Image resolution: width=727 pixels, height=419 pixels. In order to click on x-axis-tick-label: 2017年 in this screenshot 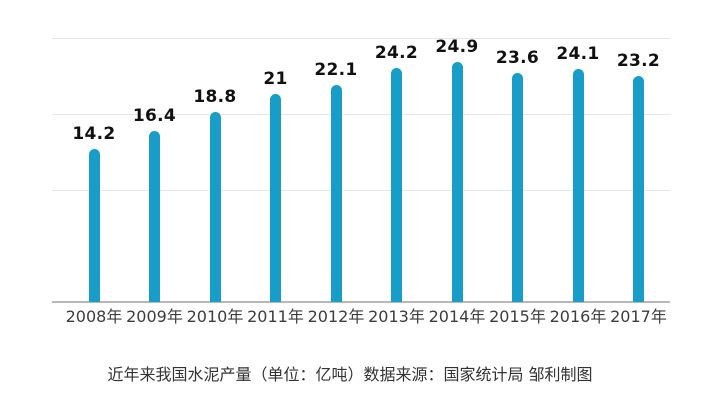, I will do `click(638, 316)`.